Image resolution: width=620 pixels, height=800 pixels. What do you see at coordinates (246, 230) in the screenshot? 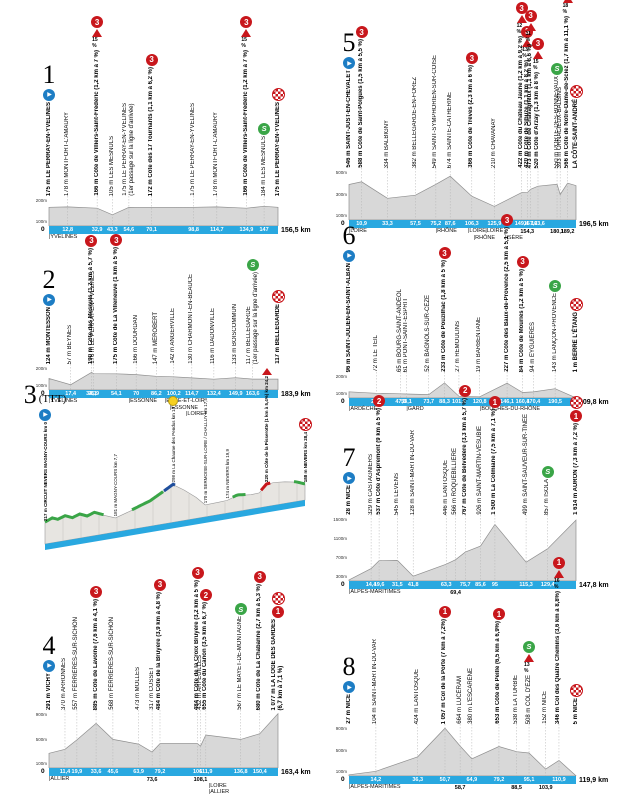
I see `km-tick: 134,9` at bounding box center [246, 230].